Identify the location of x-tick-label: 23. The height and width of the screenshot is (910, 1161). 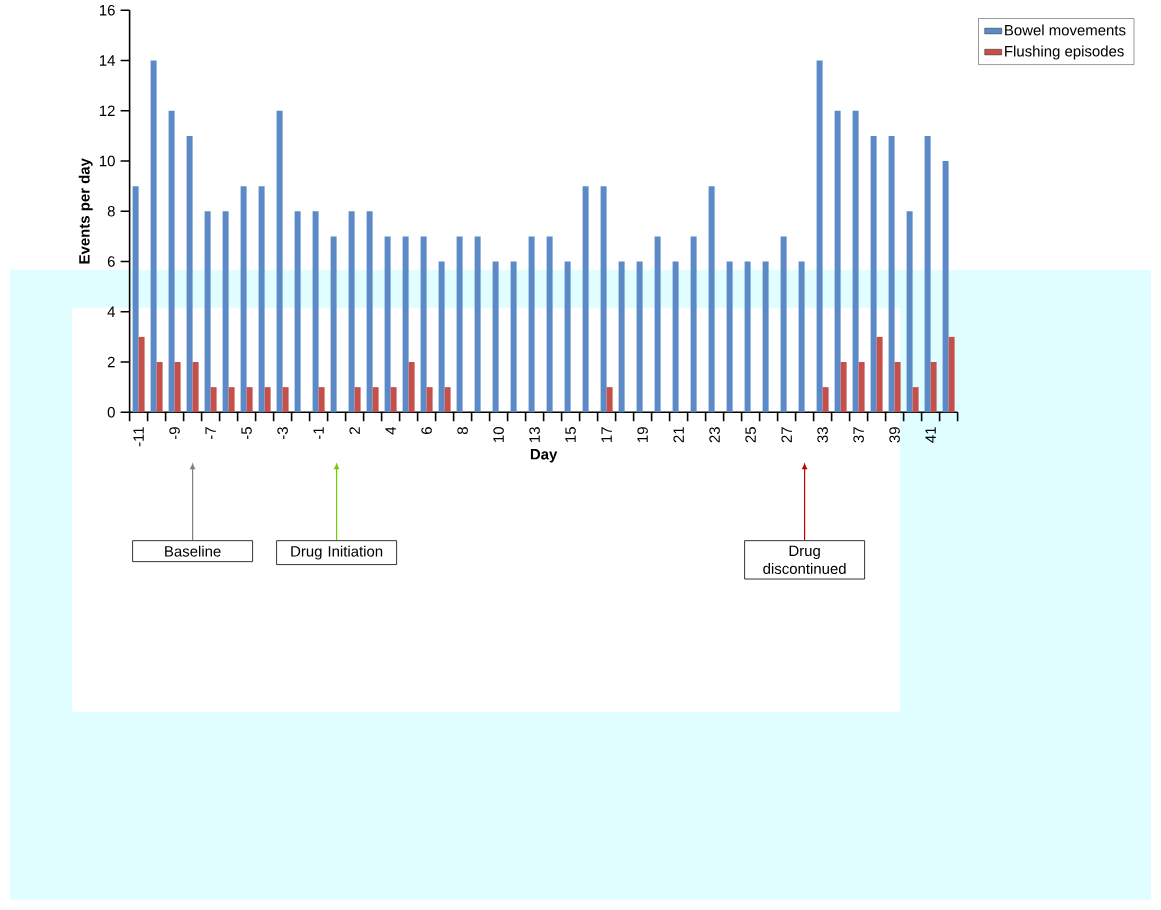
(714, 435).